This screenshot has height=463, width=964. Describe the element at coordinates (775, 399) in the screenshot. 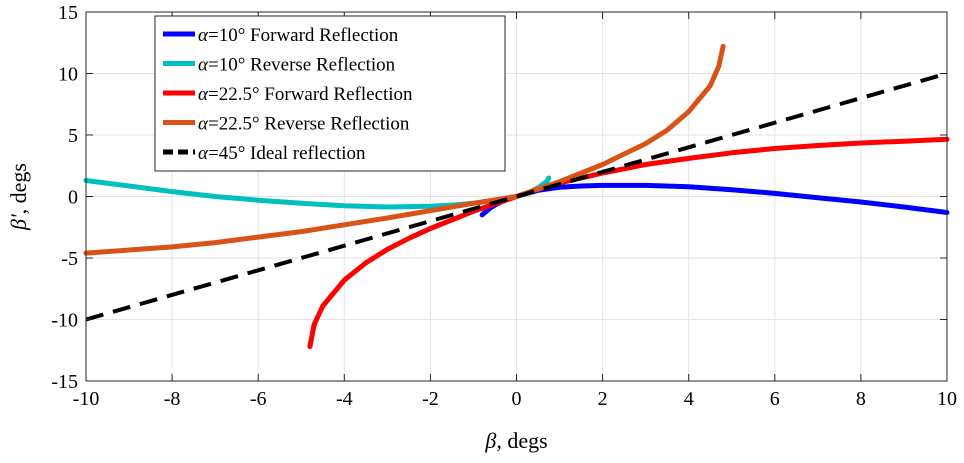

I see `x-tick-label: 6` at that location.